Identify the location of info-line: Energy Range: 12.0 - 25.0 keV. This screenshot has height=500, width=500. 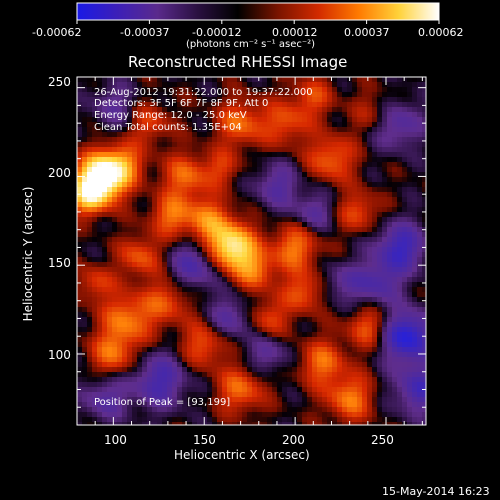
(170, 115).